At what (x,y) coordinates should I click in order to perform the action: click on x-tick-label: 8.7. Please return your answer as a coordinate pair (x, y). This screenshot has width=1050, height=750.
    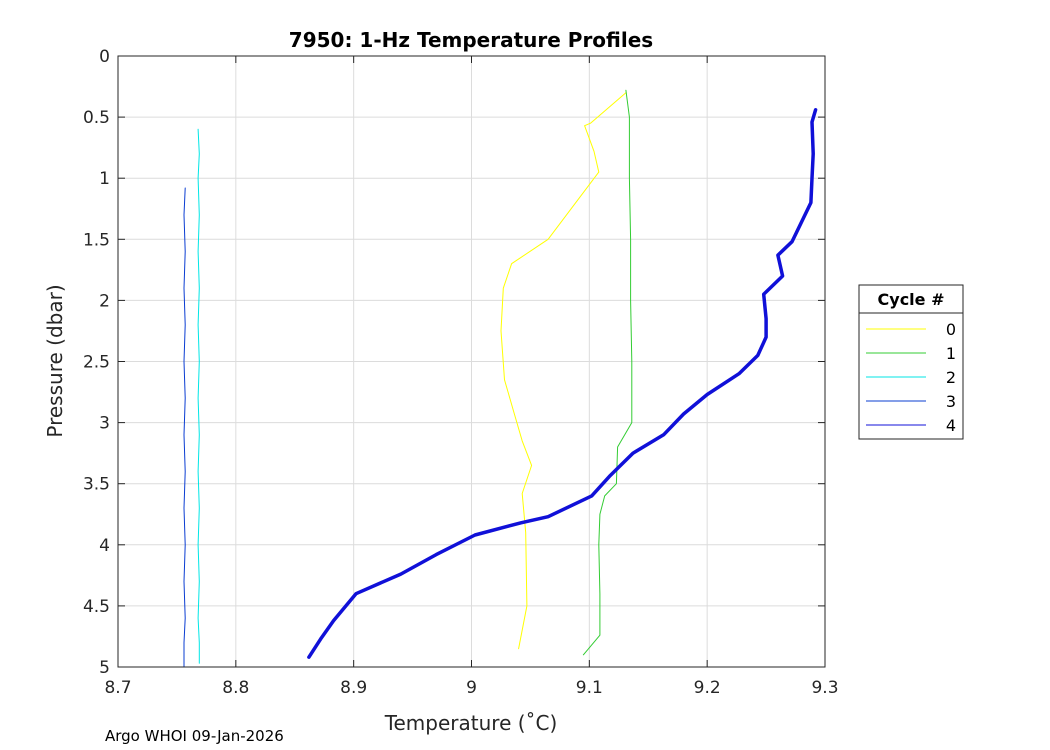
    Looking at the image, I should click on (117, 688).